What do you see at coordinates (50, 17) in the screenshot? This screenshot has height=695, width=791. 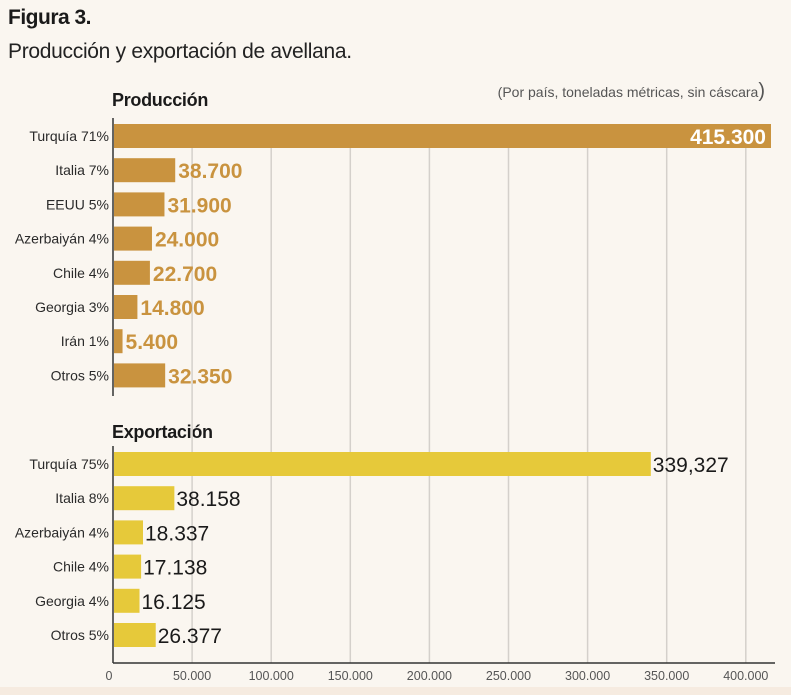 I see `figure-label: Figura 3.` at bounding box center [50, 17].